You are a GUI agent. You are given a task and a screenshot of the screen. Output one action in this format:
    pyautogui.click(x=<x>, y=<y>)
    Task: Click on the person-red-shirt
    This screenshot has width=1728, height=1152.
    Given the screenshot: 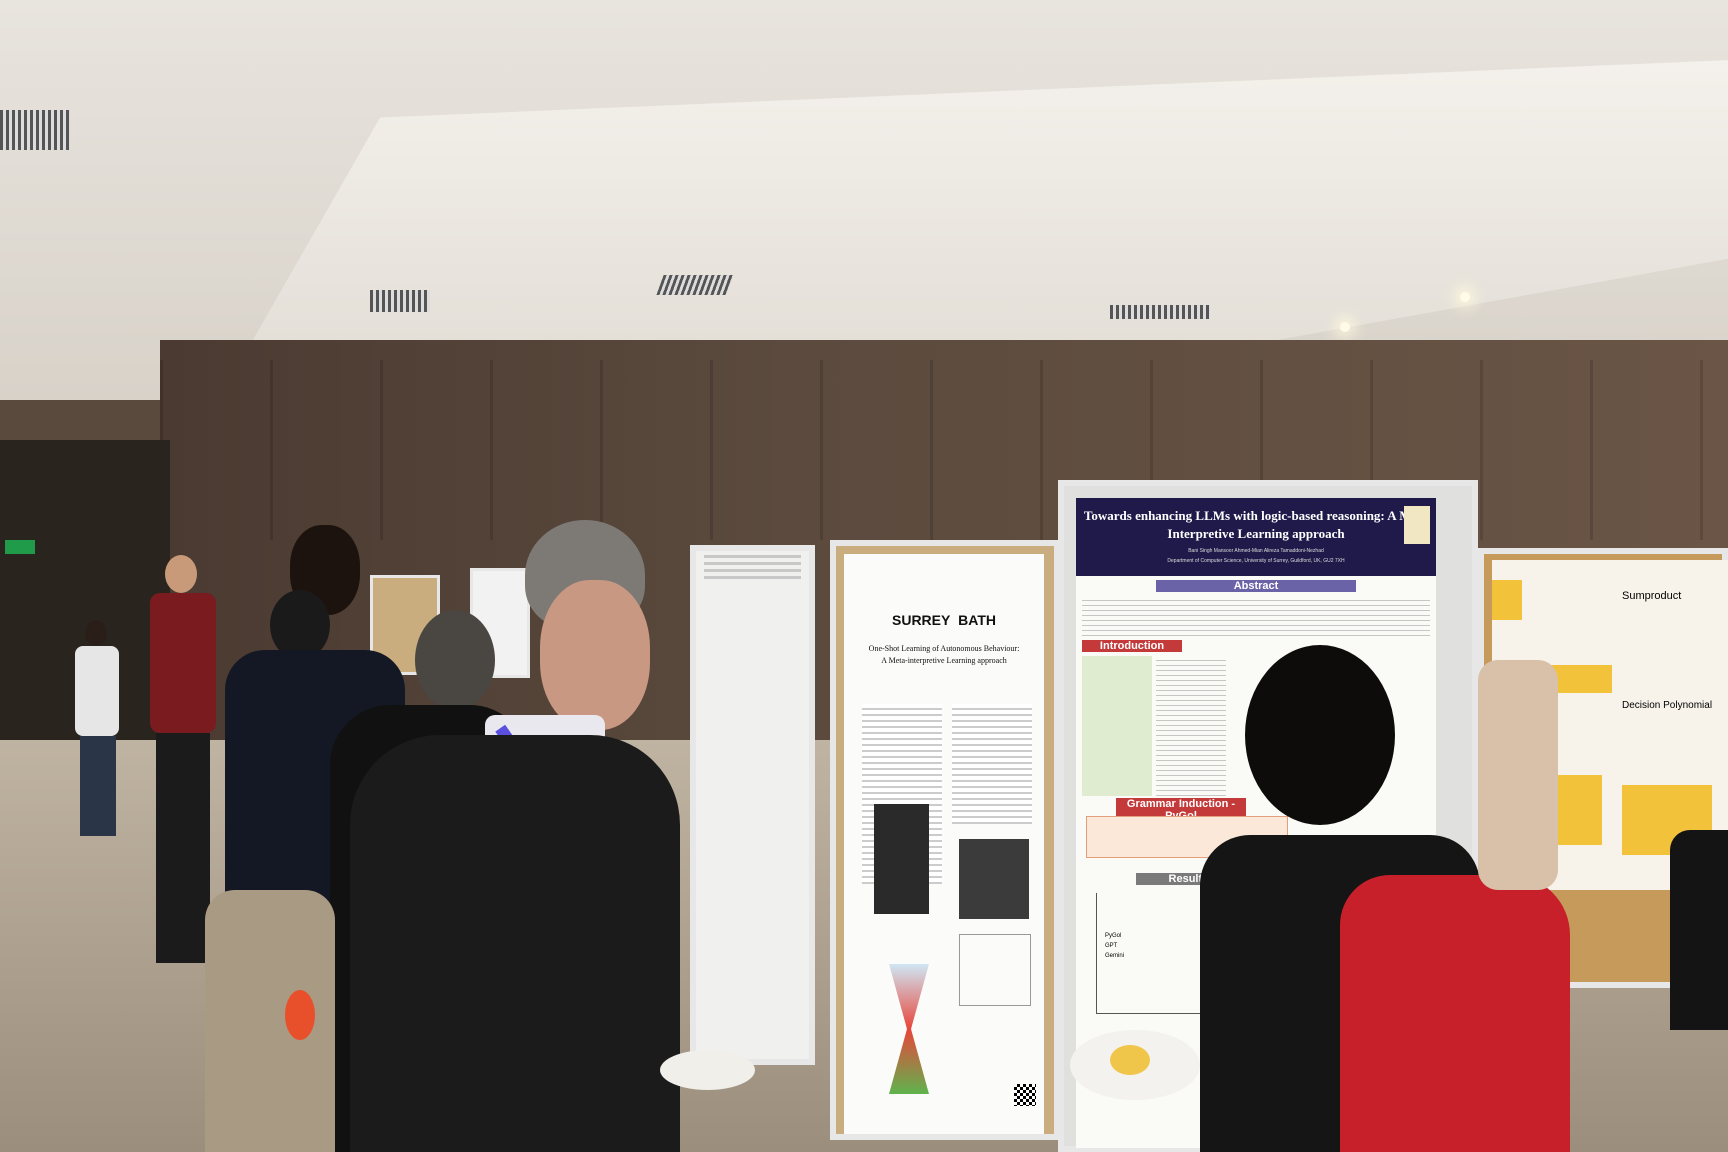 What is the action you would take?
    pyautogui.click(x=185, y=775)
    